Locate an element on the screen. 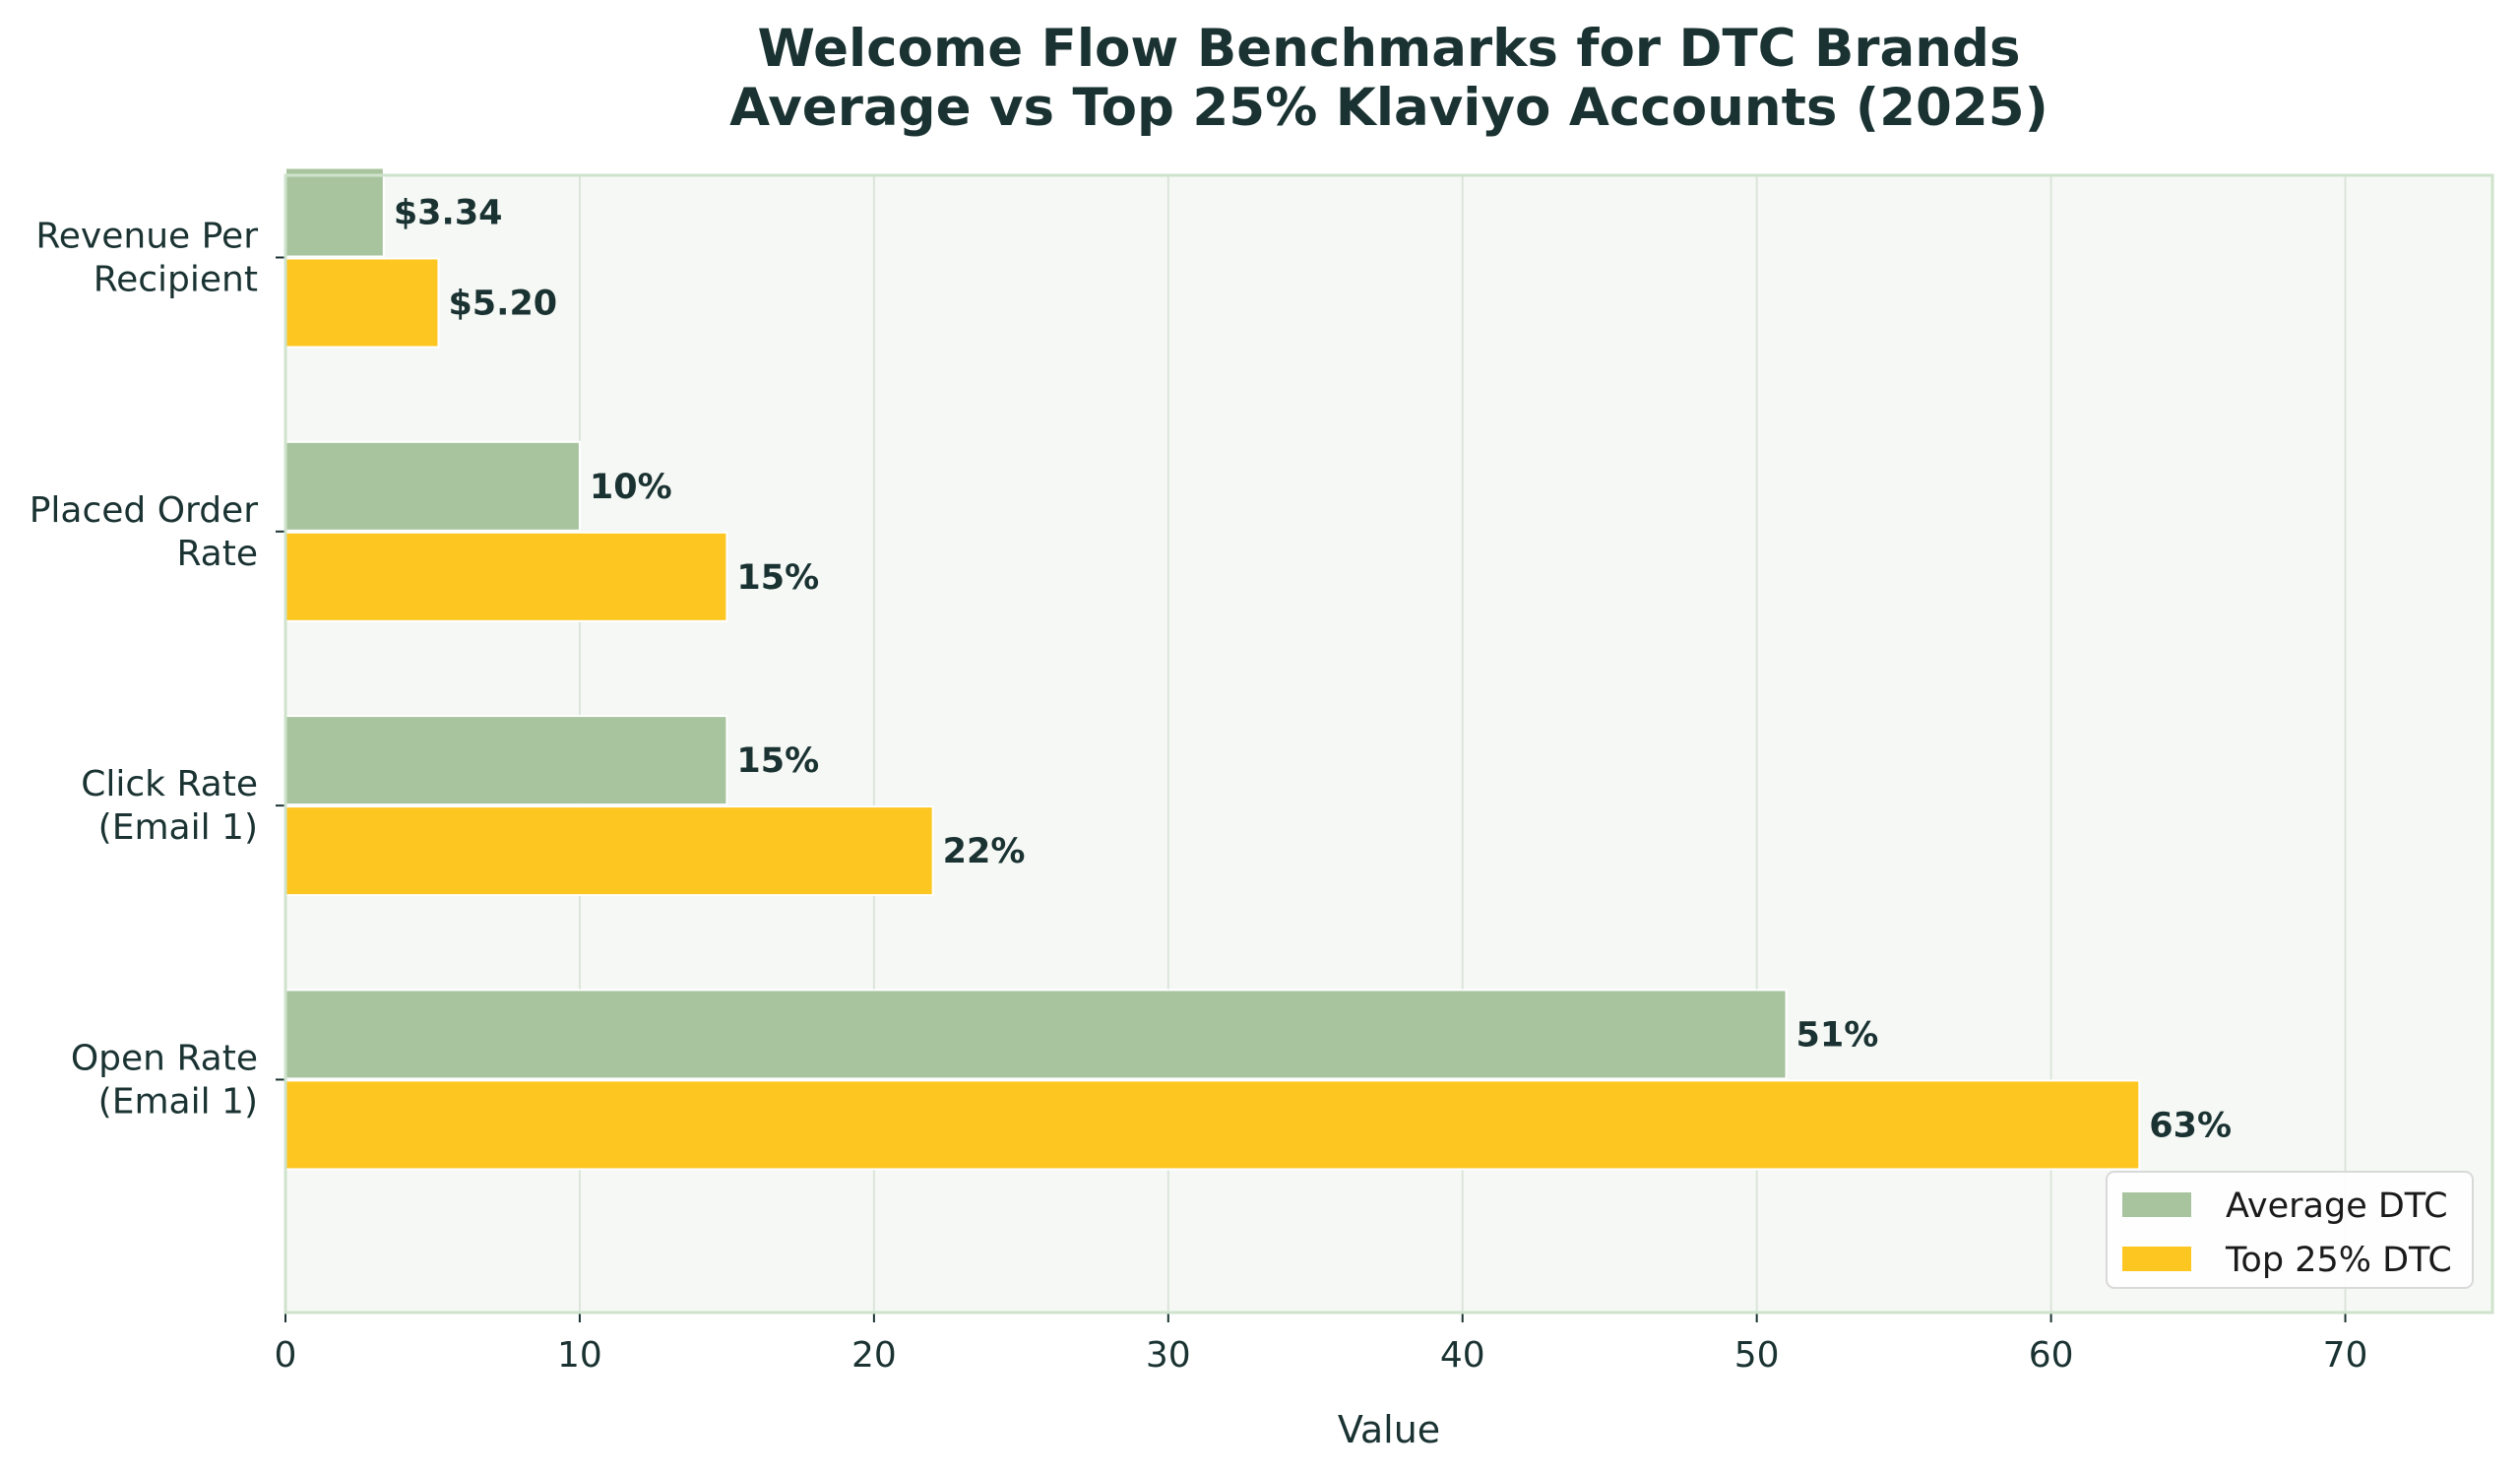 Image resolution: width=2520 pixels, height=1475 pixels. x-axis-label: Value is located at coordinates (1389, 1429).